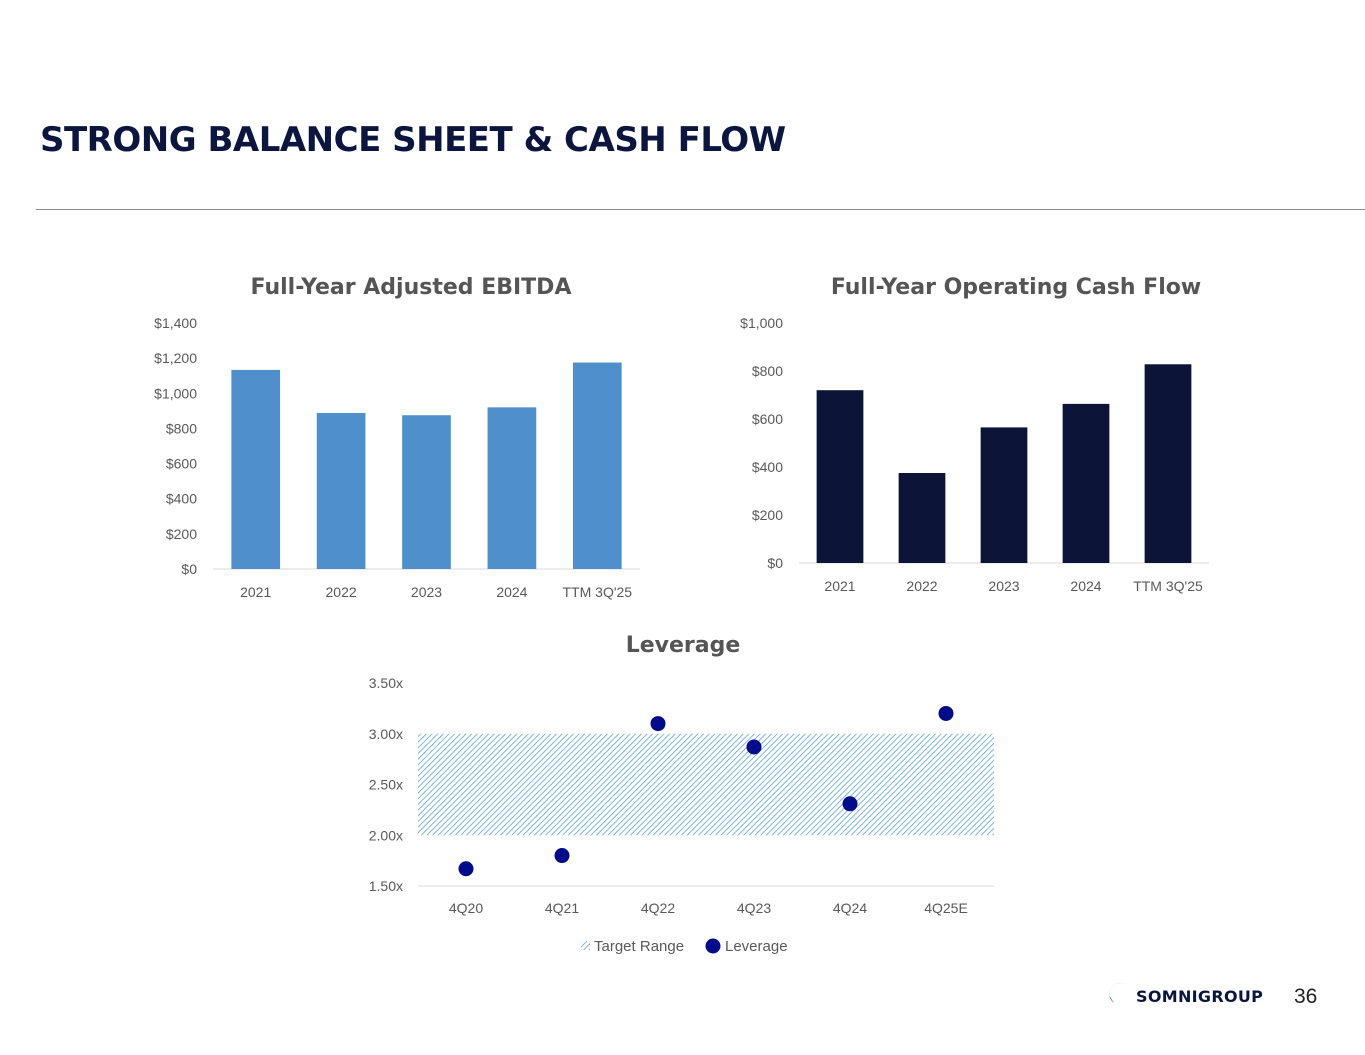  What do you see at coordinates (683, 645) in the screenshot?
I see `leverage-chart-title: Leverage` at bounding box center [683, 645].